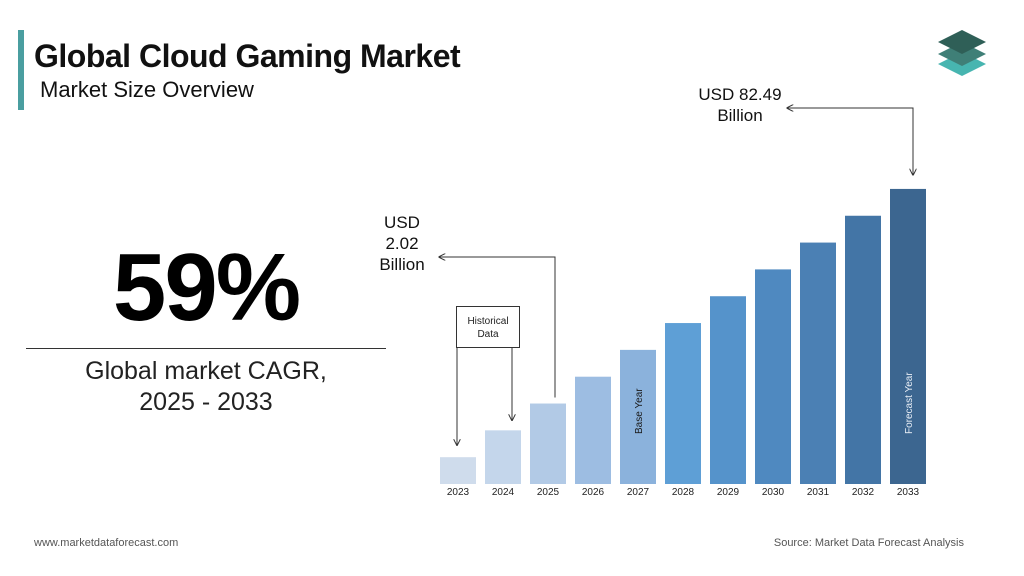  What do you see at coordinates (908, 492) in the screenshot?
I see `x-tick-2033: 2033` at bounding box center [908, 492].